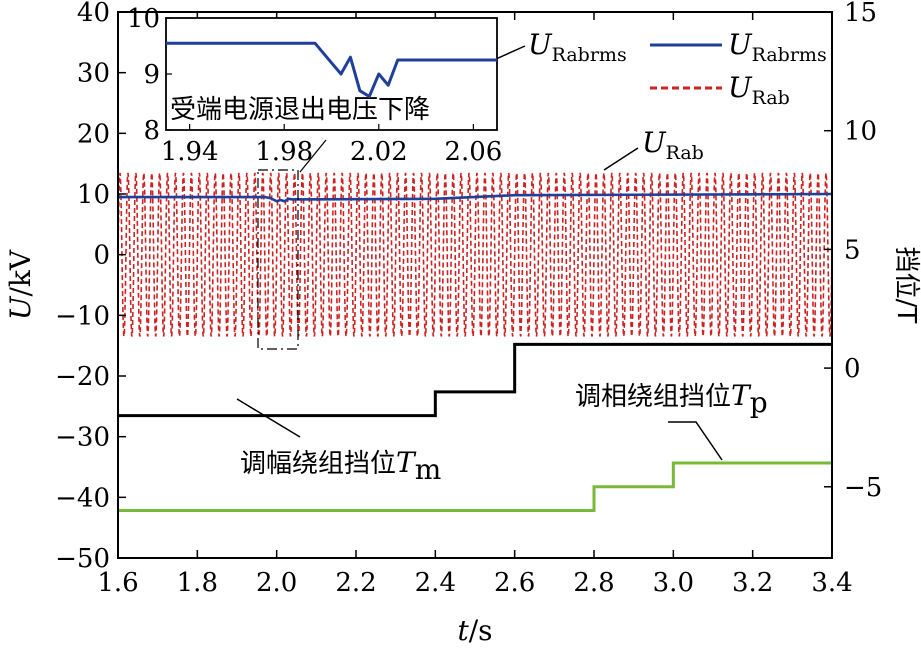 The height and width of the screenshot is (651, 921). What do you see at coordinates (268, 418) in the screenshot?
I see `tm-leader` at bounding box center [268, 418].